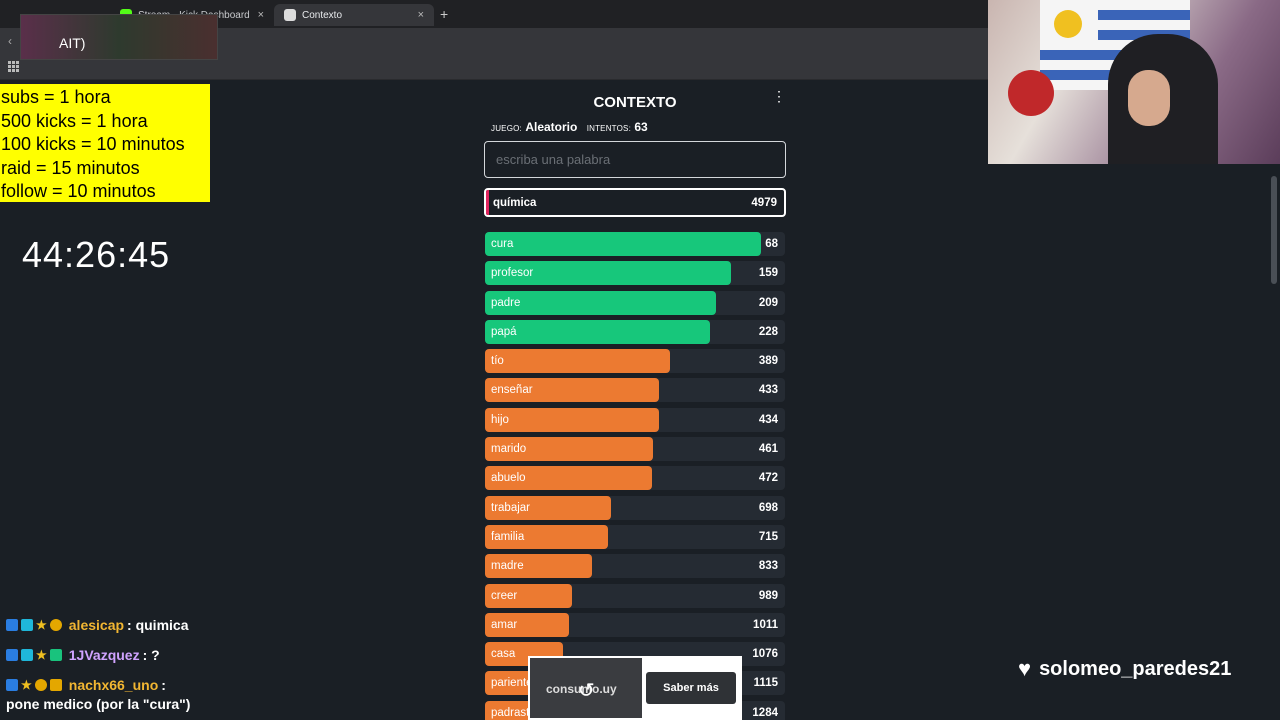  What do you see at coordinates (768, 536) in the screenshot?
I see `guess-rank: 715` at bounding box center [768, 536].